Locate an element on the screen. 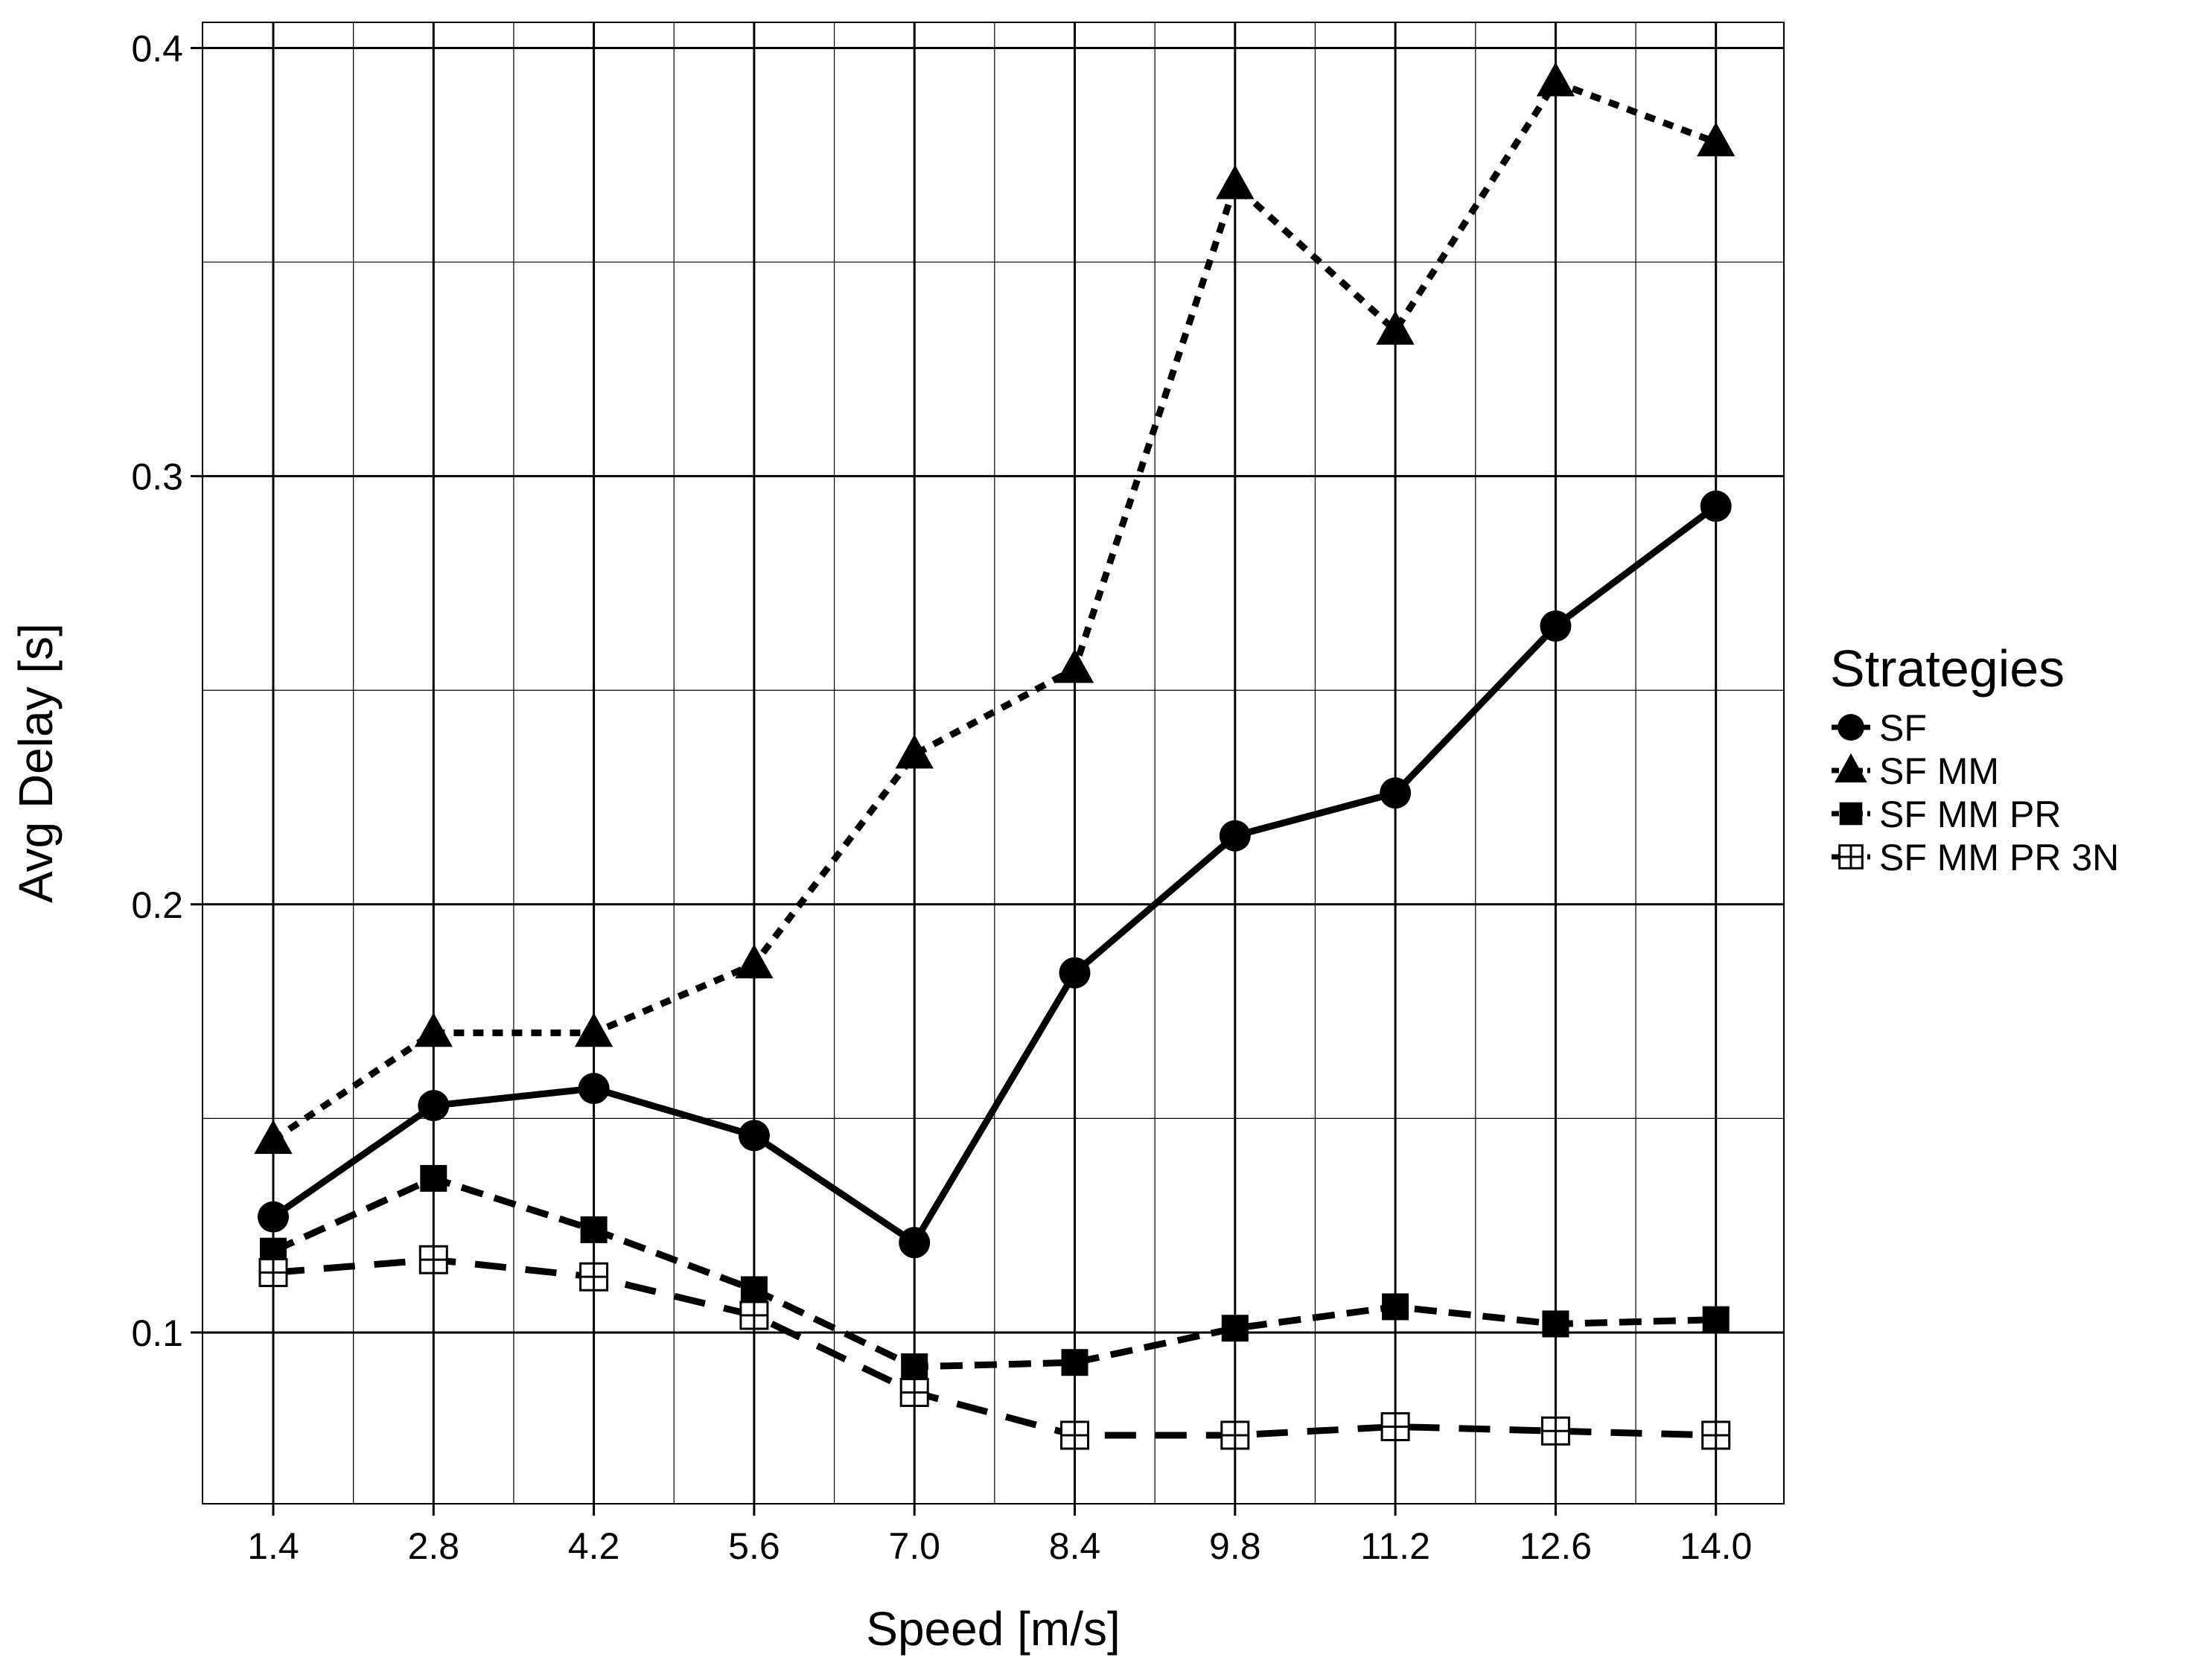  legend-label: SF MM is located at coordinates (1939, 771).